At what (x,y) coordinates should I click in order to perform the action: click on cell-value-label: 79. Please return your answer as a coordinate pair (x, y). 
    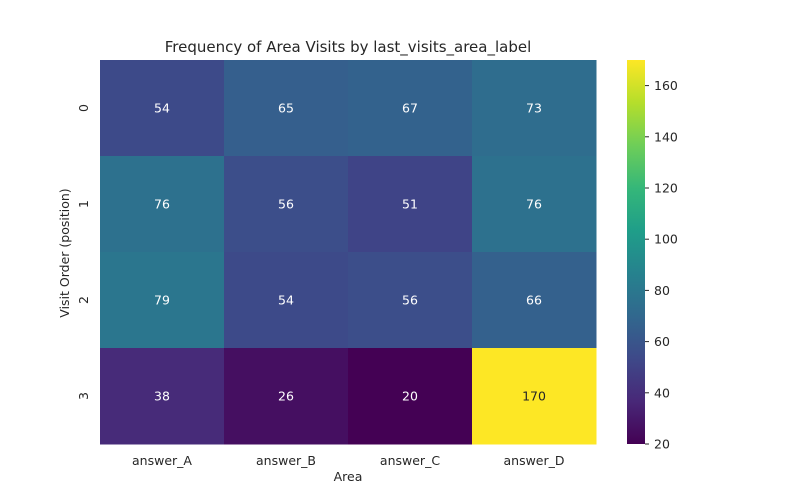
    Looking at the image, I should click on (162, 300).